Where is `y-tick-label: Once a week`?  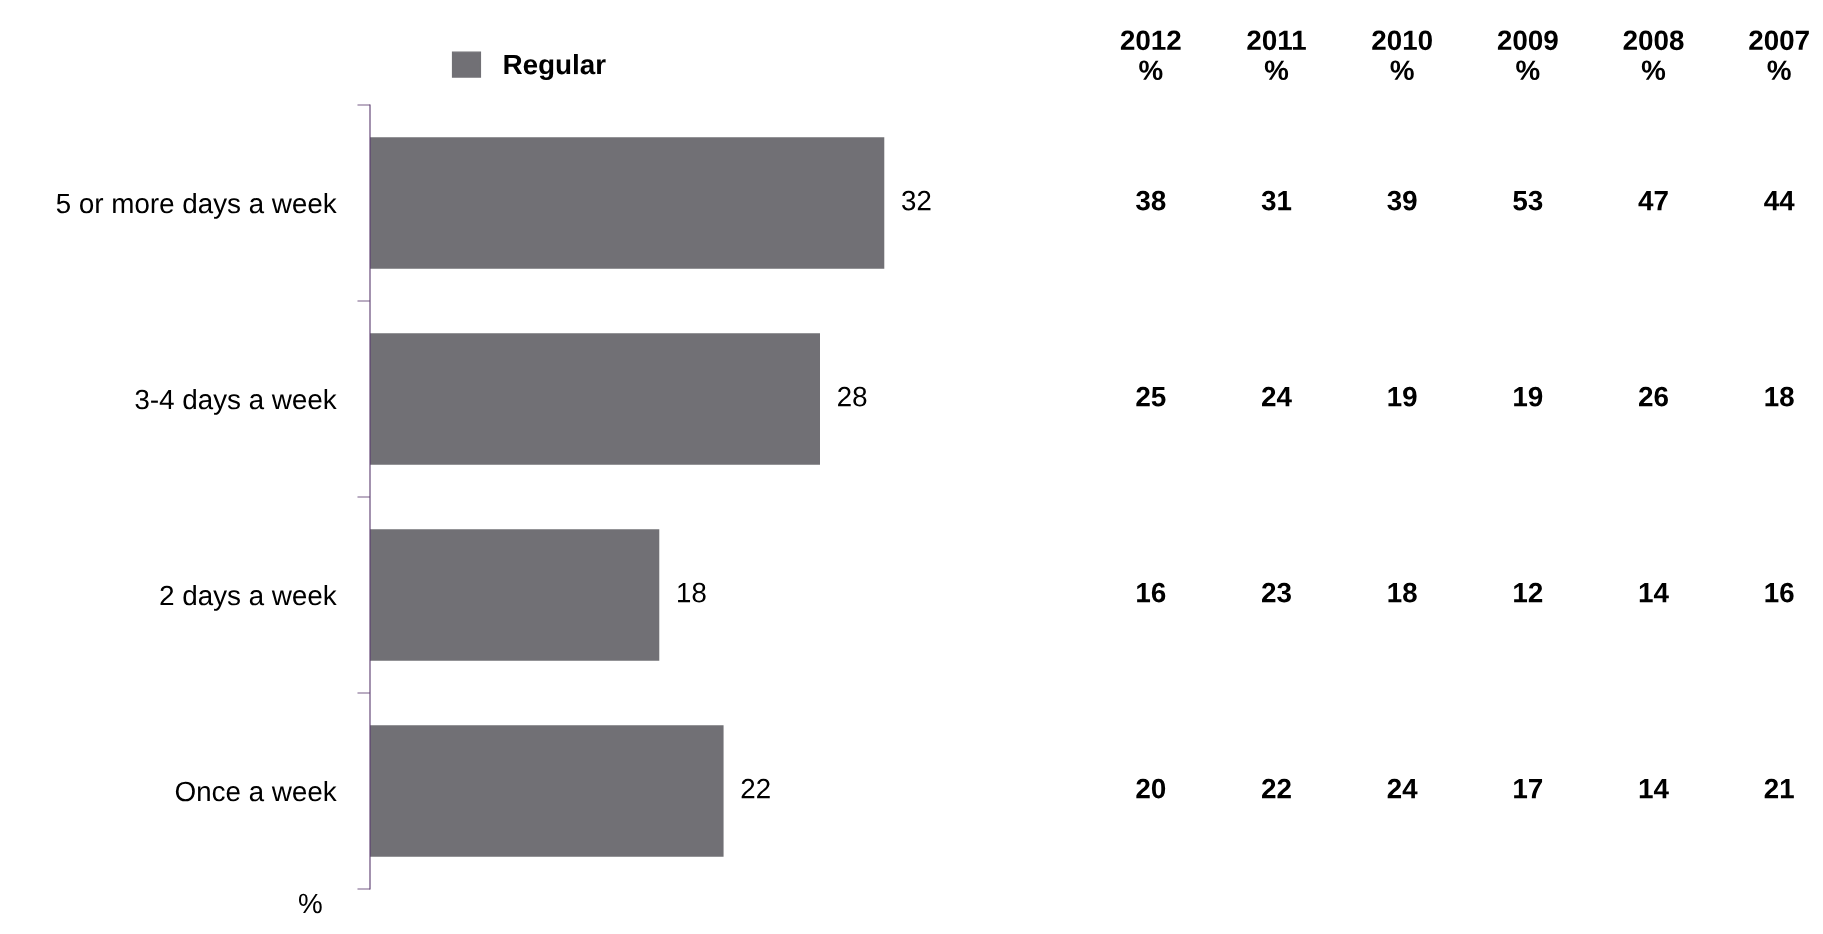 y-tick-label: Once a week is located at coordinates (256, 791).